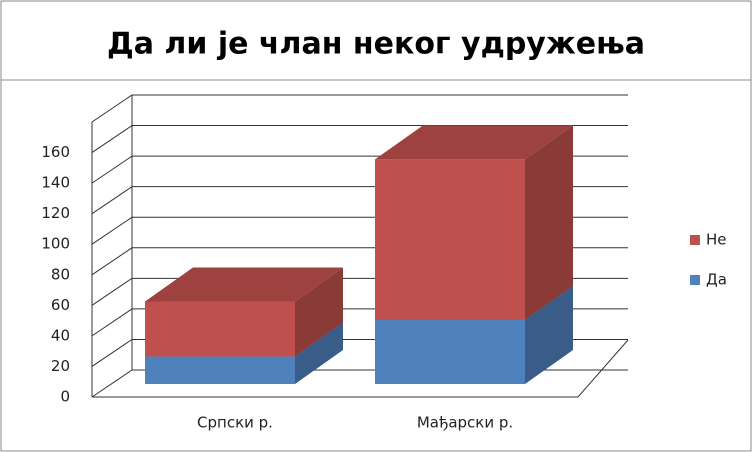 The image size is (752, 452). I want to click on y-tick-label: 60, so click(60, 305).